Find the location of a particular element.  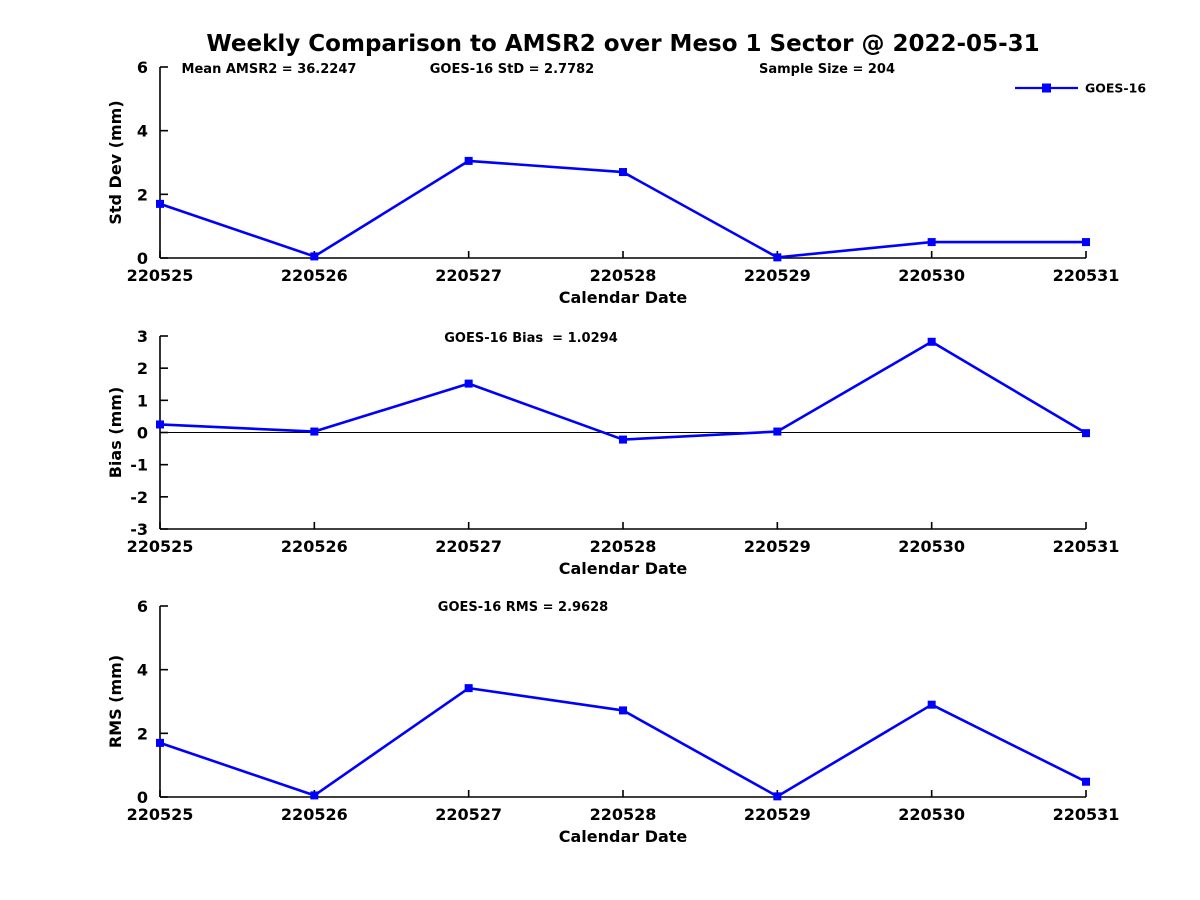

y-tick-label: -2 is located at coordinates (139, 497).